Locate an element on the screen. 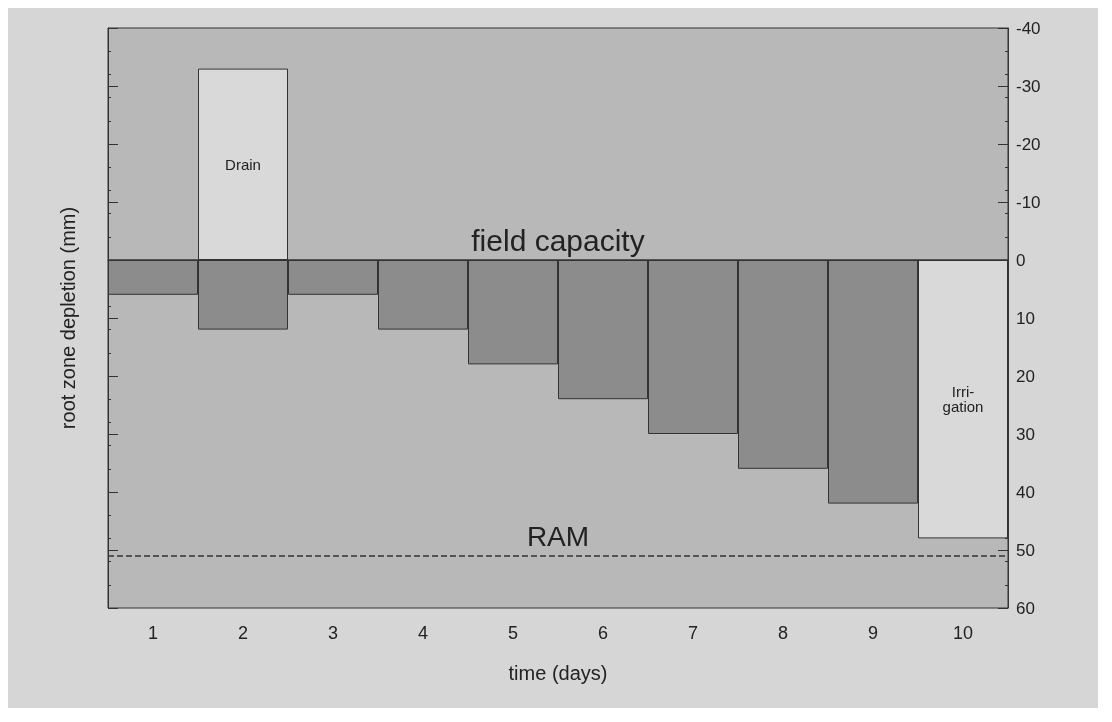  x-tick-label: 8 is located at coordinates (783, 633).